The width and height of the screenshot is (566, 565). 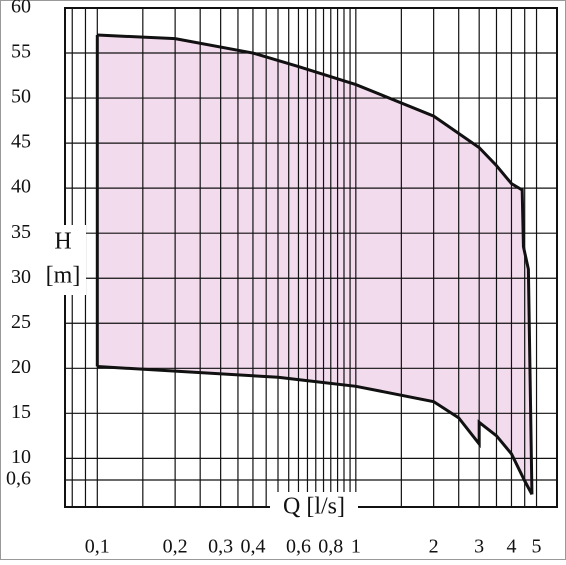 I want to click on x-tick-label: 1, so click(x=356, y=547).